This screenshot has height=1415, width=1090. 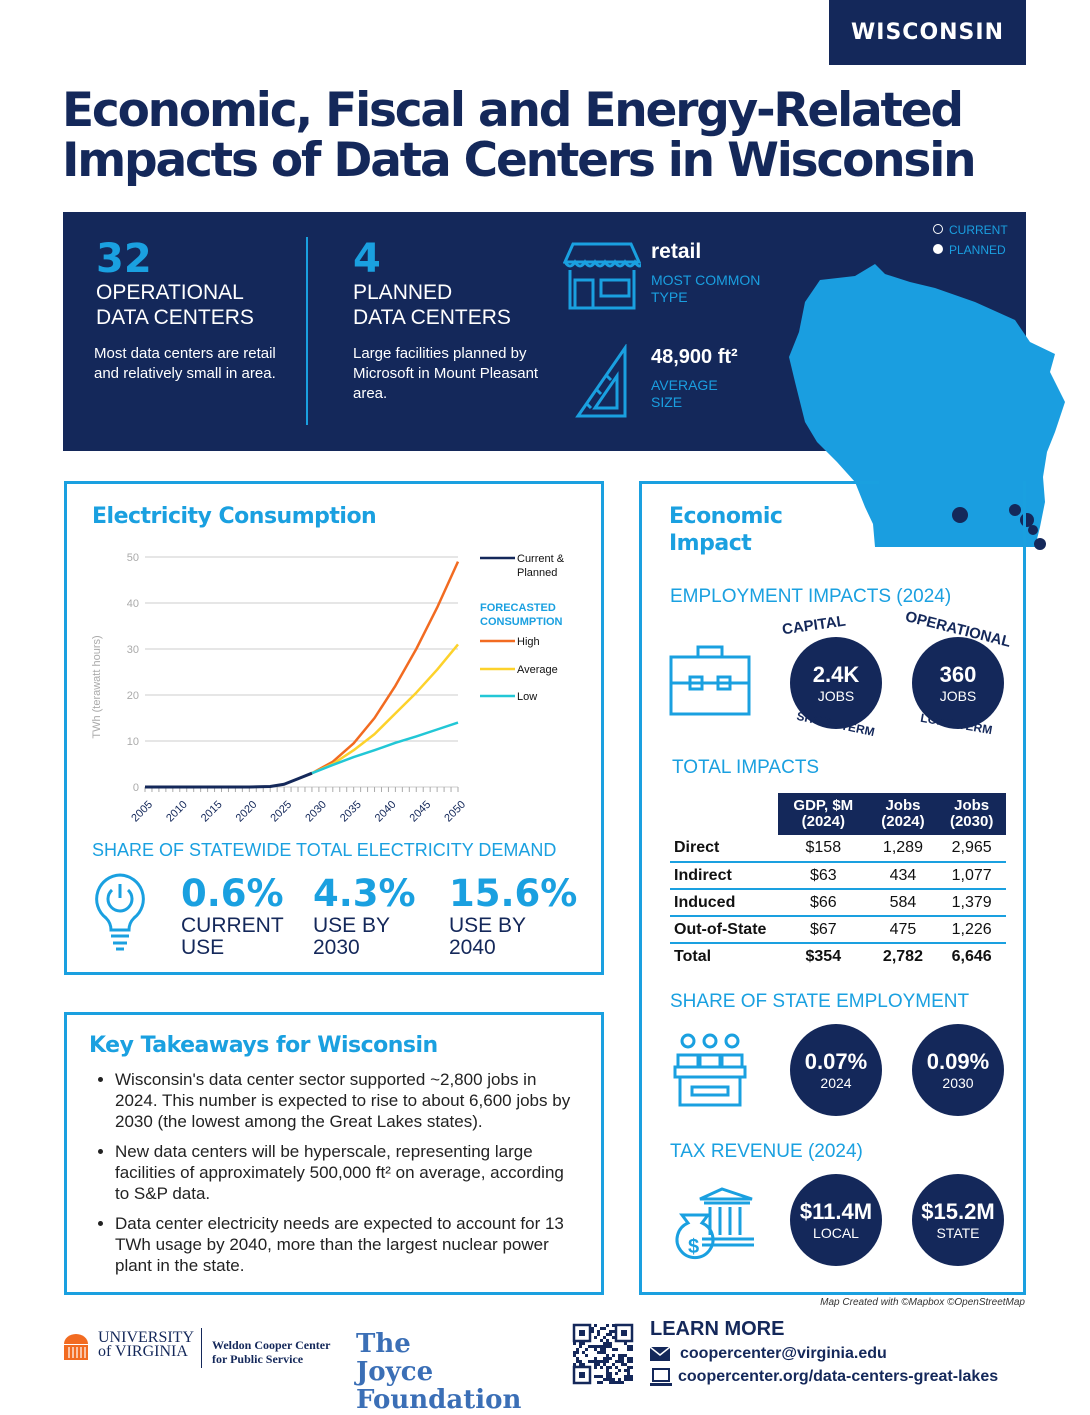 I want to click on electricity-heading: Electricity Consumption, so click(x=234, y=516).